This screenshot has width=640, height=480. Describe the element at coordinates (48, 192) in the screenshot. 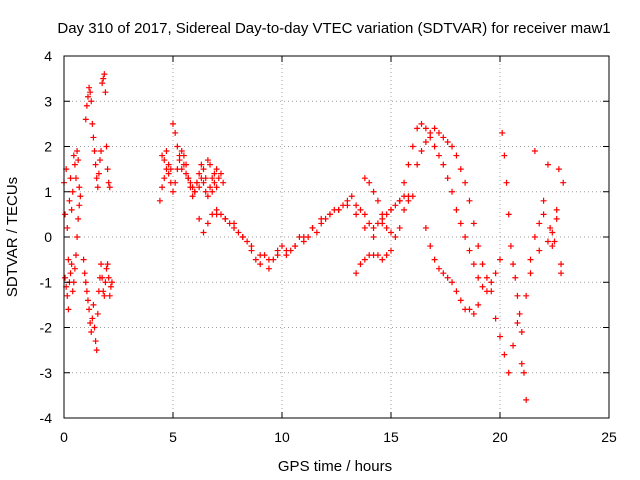

I see `y-tick-label: 1` at that location.